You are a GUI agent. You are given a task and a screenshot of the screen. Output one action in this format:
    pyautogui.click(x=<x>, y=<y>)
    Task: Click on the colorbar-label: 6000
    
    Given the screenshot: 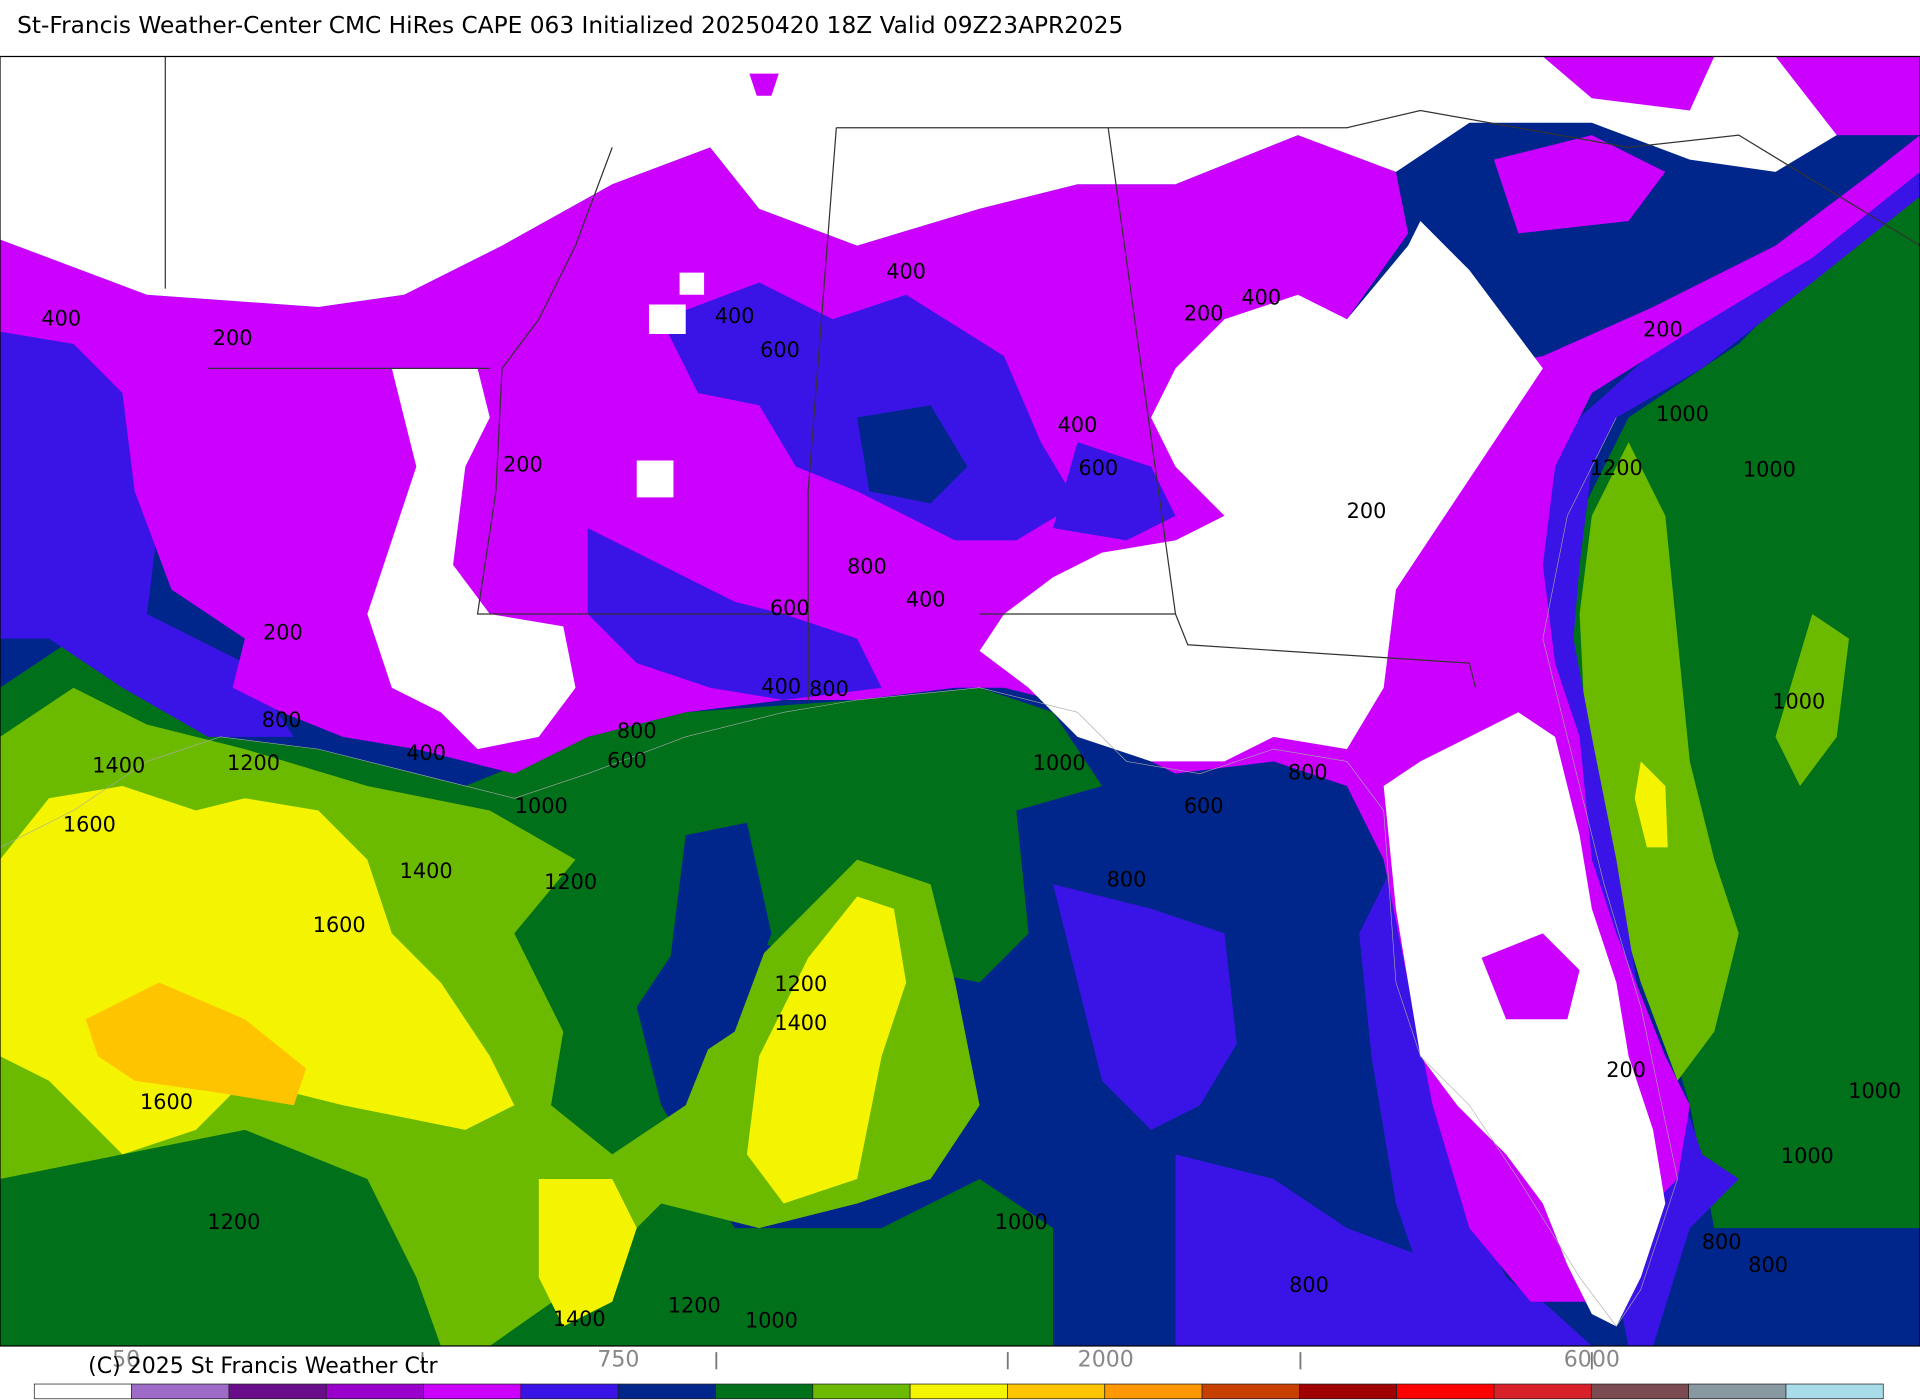 What is the action you would take?
    pyautogui.click(x=1592, y=1360)
    